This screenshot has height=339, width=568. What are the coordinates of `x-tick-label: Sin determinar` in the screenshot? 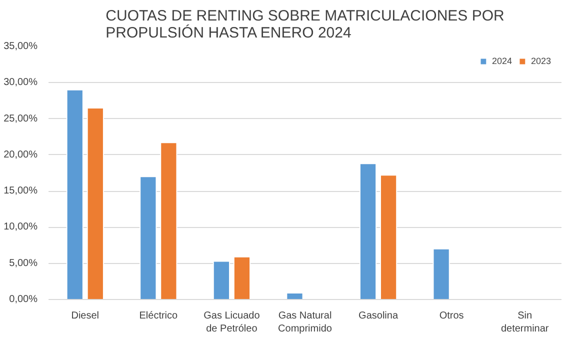 It's located at (525, 322).